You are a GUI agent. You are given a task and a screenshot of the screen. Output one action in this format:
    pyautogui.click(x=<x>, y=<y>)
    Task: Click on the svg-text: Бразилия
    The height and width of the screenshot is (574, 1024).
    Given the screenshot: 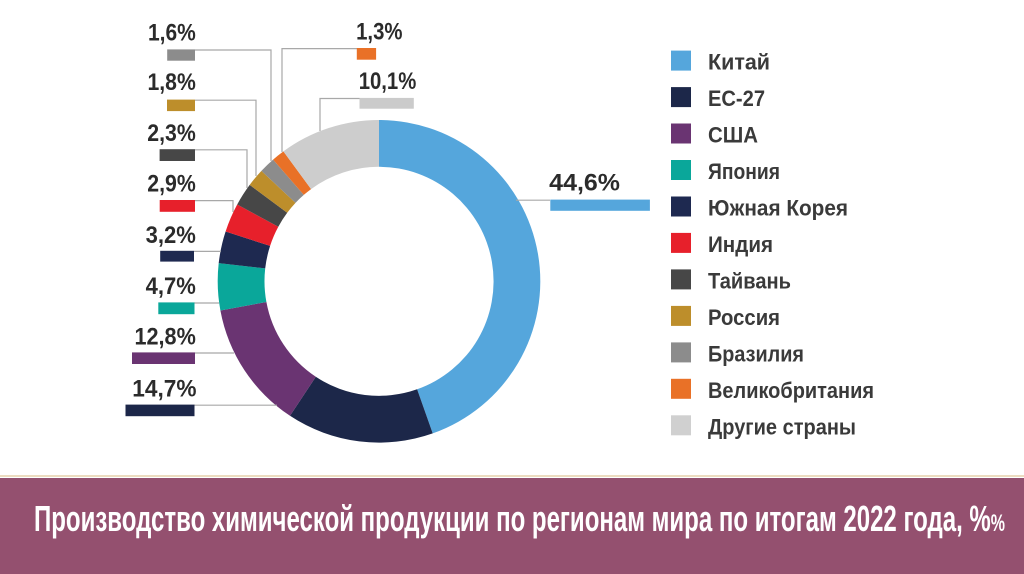 What is the action you would take?
    pyautogui.click(x=756, y=353)
    